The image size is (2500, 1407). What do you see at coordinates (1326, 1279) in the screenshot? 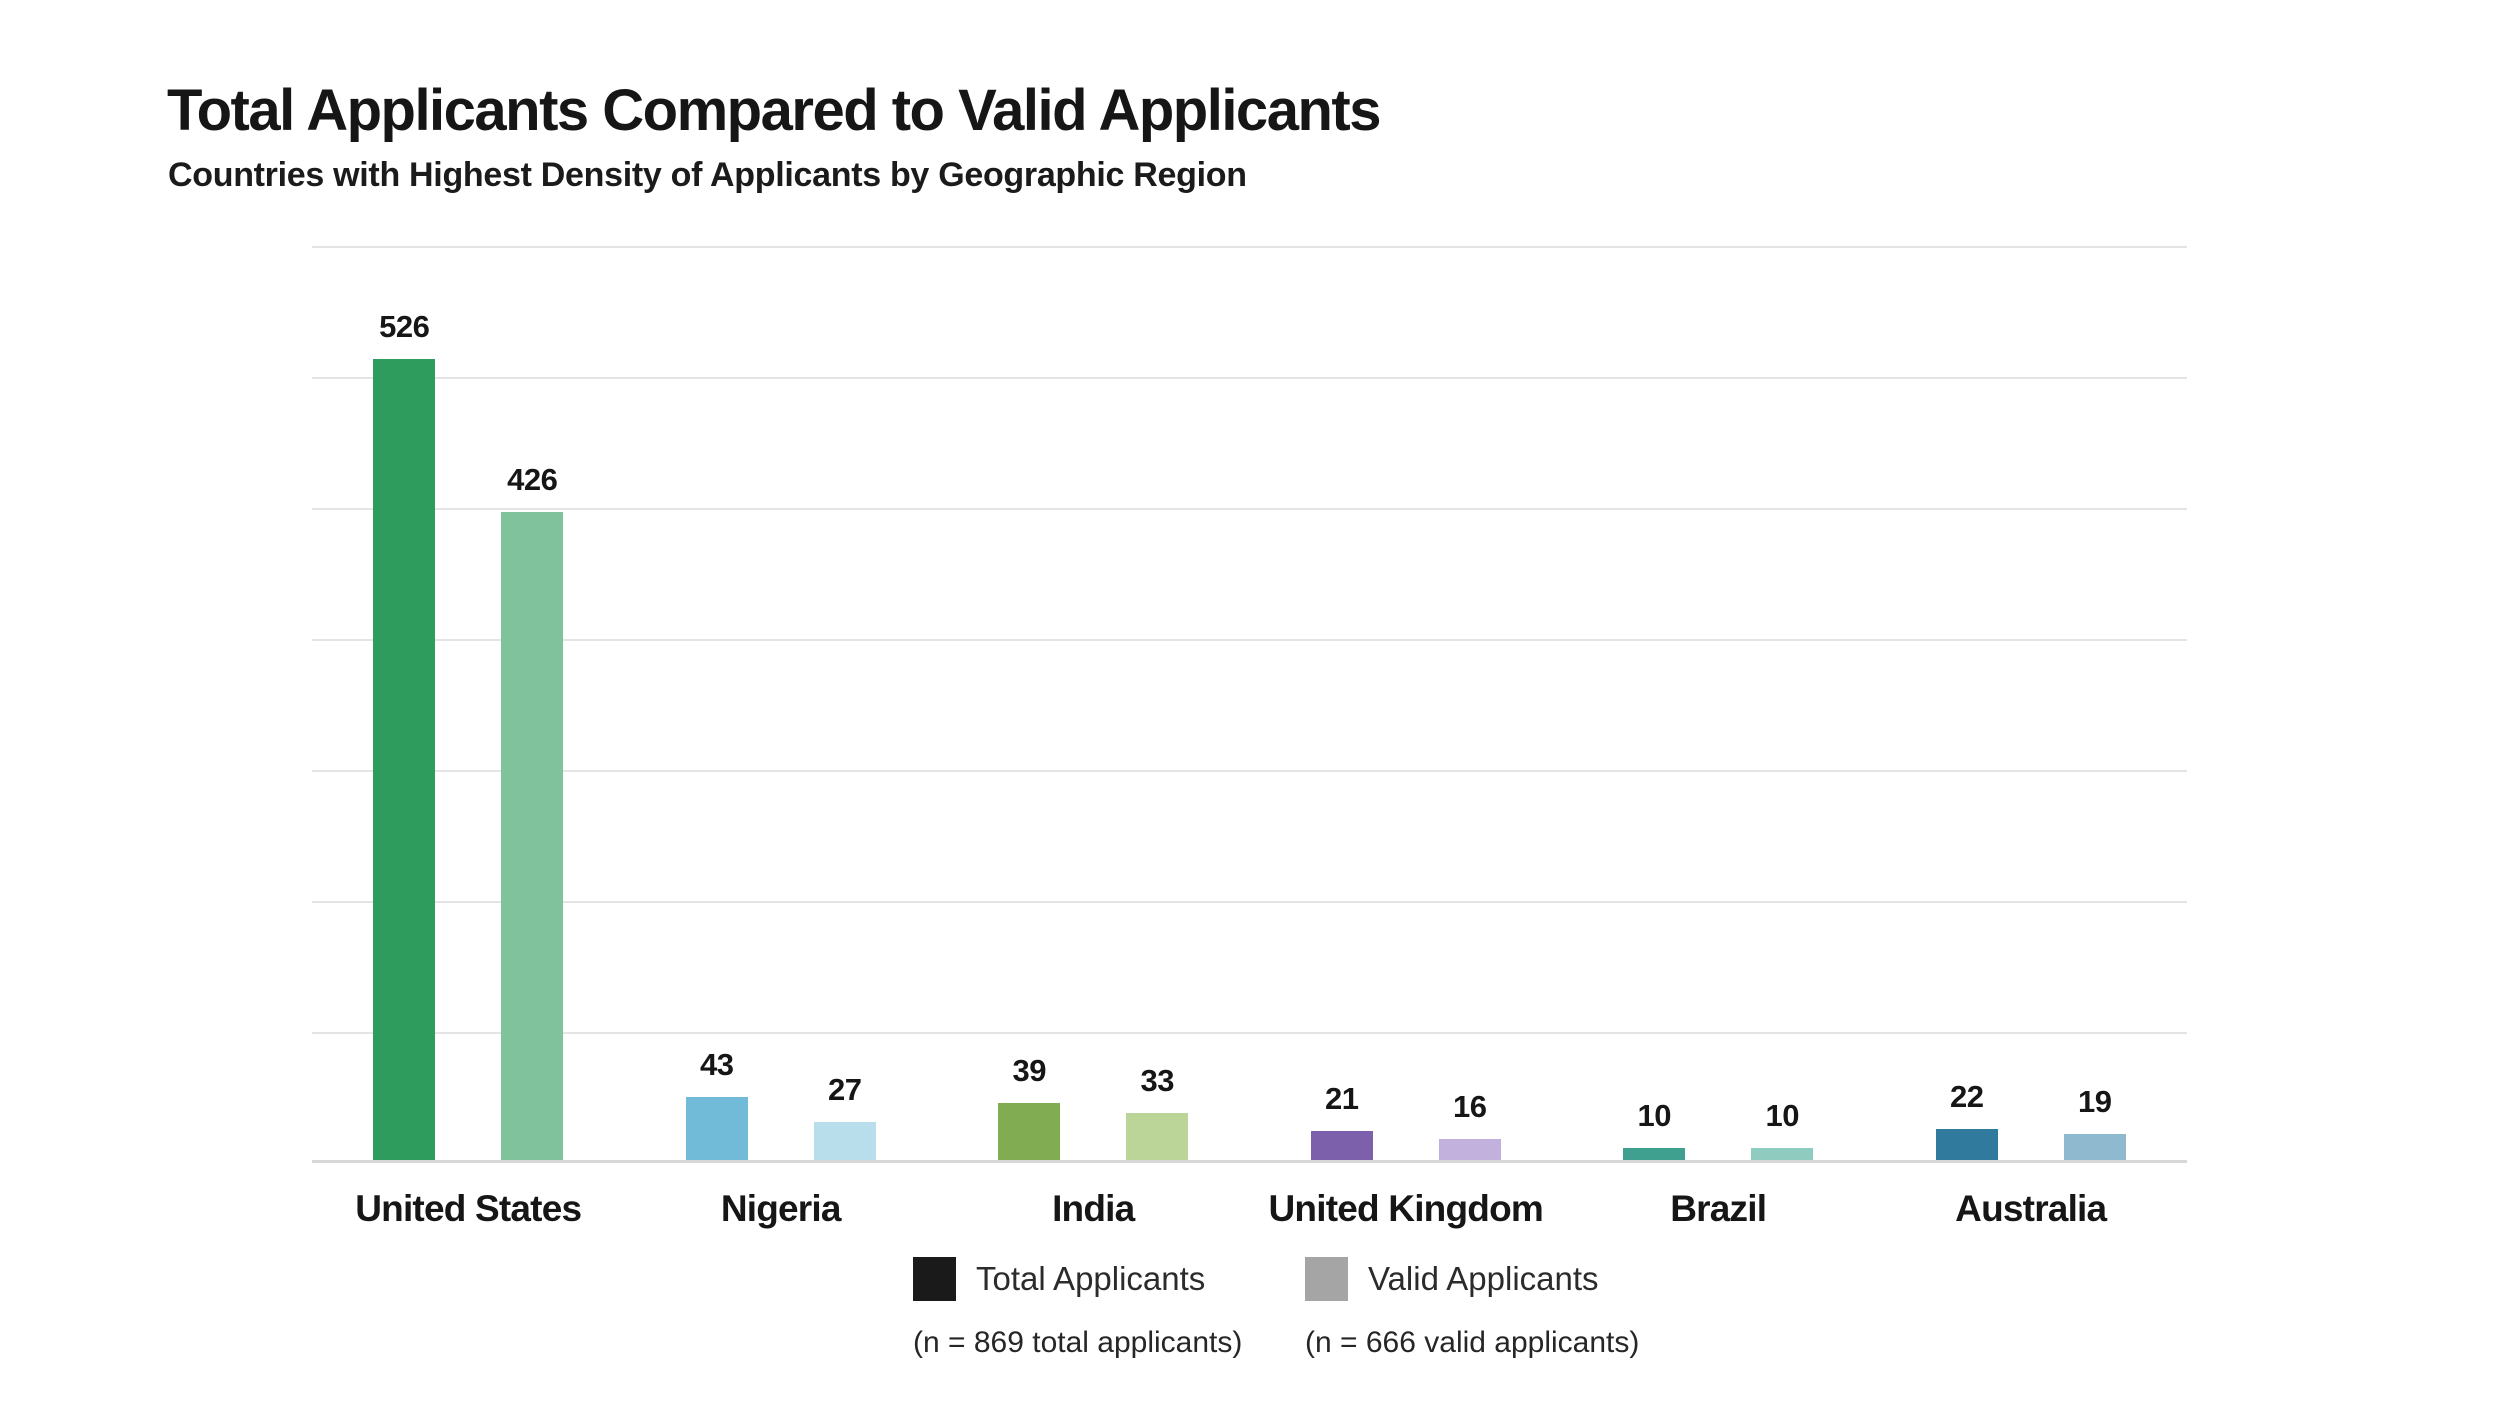
I see `legend-swatch-valid` at bounding box center [1326, 1279].